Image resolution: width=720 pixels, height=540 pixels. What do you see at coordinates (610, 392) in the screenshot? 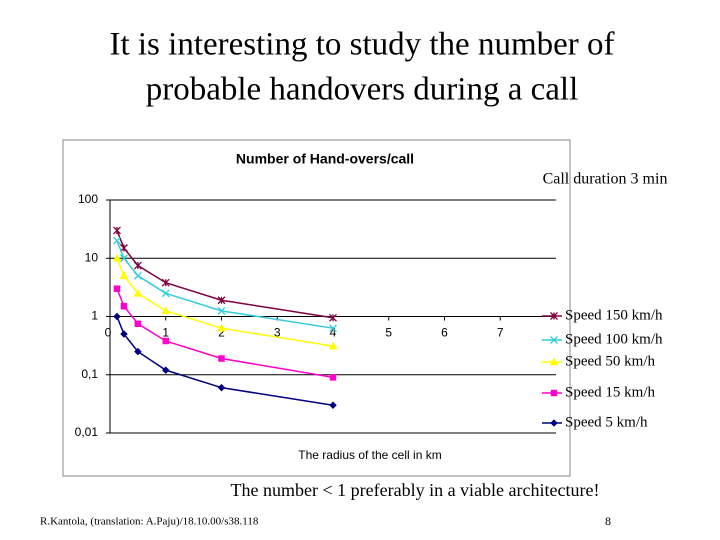
I see `legend-label: Speed 15 km/h` at bounding box center [610, 392].